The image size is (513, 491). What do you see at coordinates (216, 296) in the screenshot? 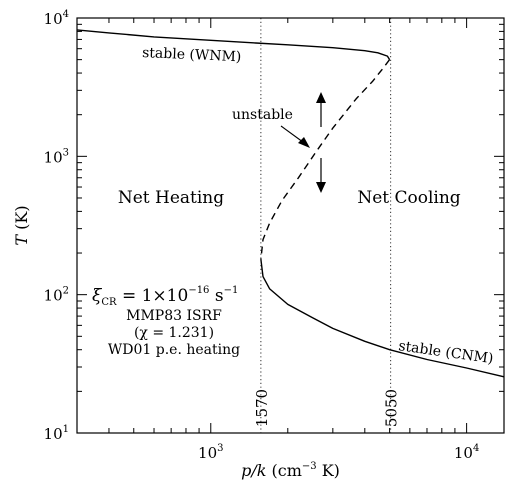
I see `xi-unit: s` at bounding box center [216, 296].